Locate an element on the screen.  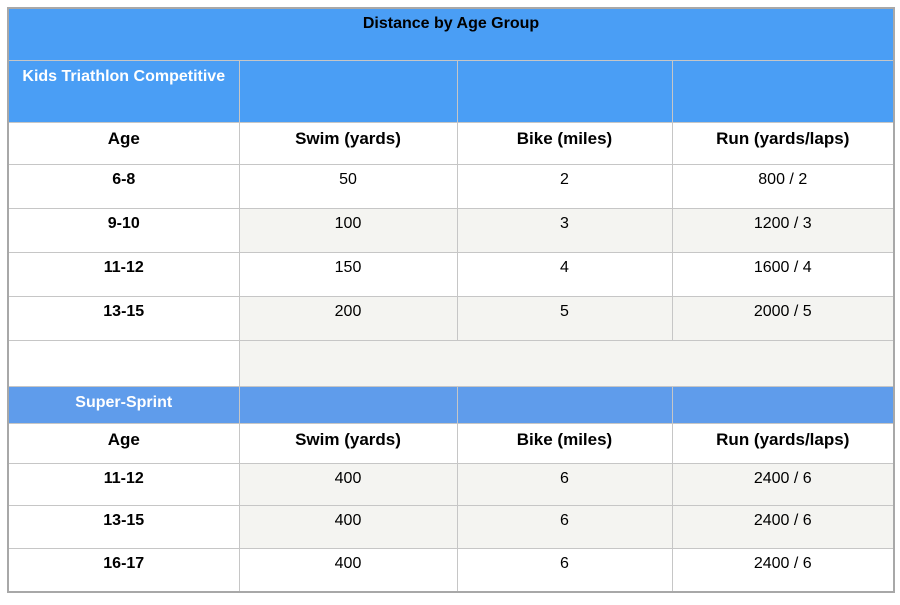
swim-cell: 100 is located at coordinates (348, 230).